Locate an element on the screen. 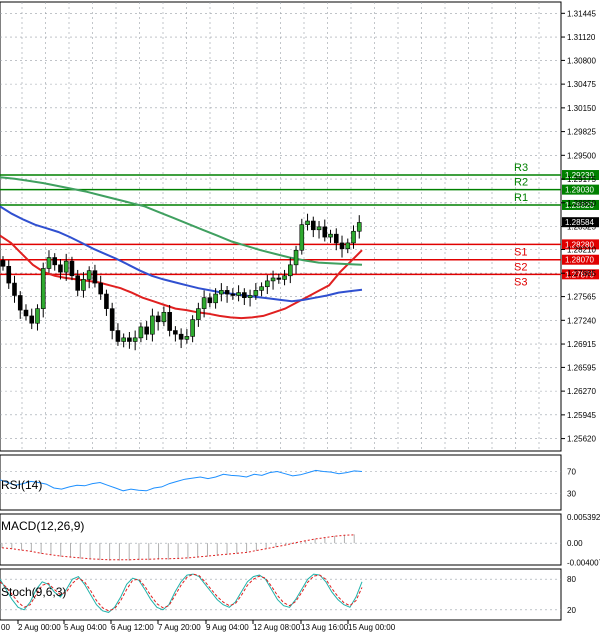 This screenshot has height=635, width=600. x-tick-label: 2 Aug 00:00 is located at coordinates (39, 627).